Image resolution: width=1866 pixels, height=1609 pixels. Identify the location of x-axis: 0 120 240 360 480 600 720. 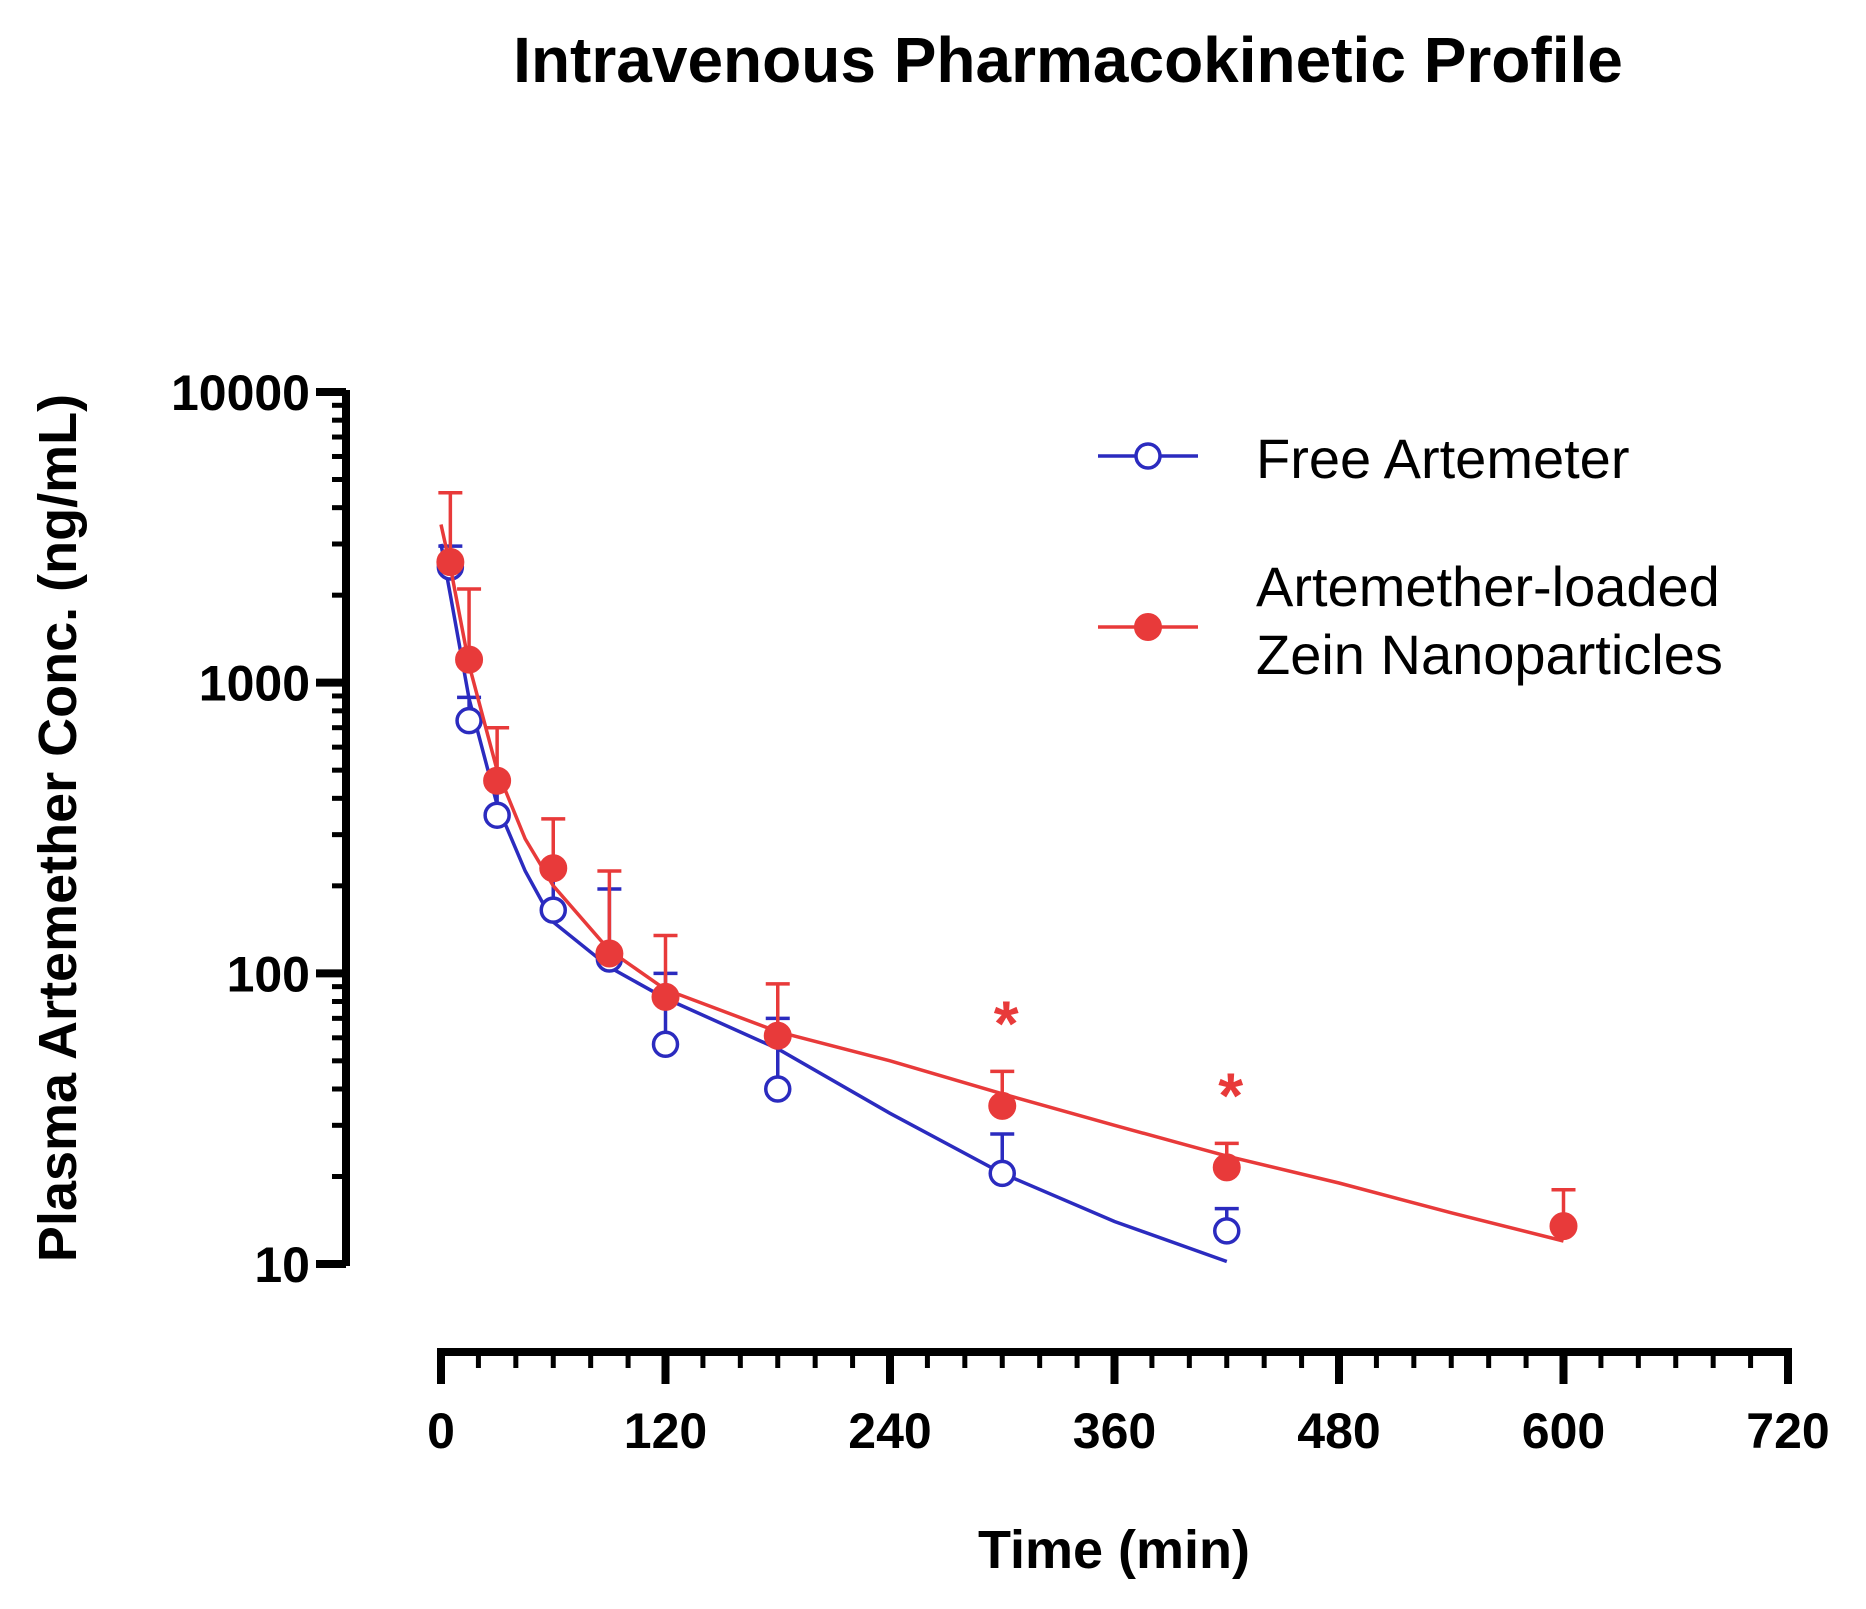
(1128, 1403).